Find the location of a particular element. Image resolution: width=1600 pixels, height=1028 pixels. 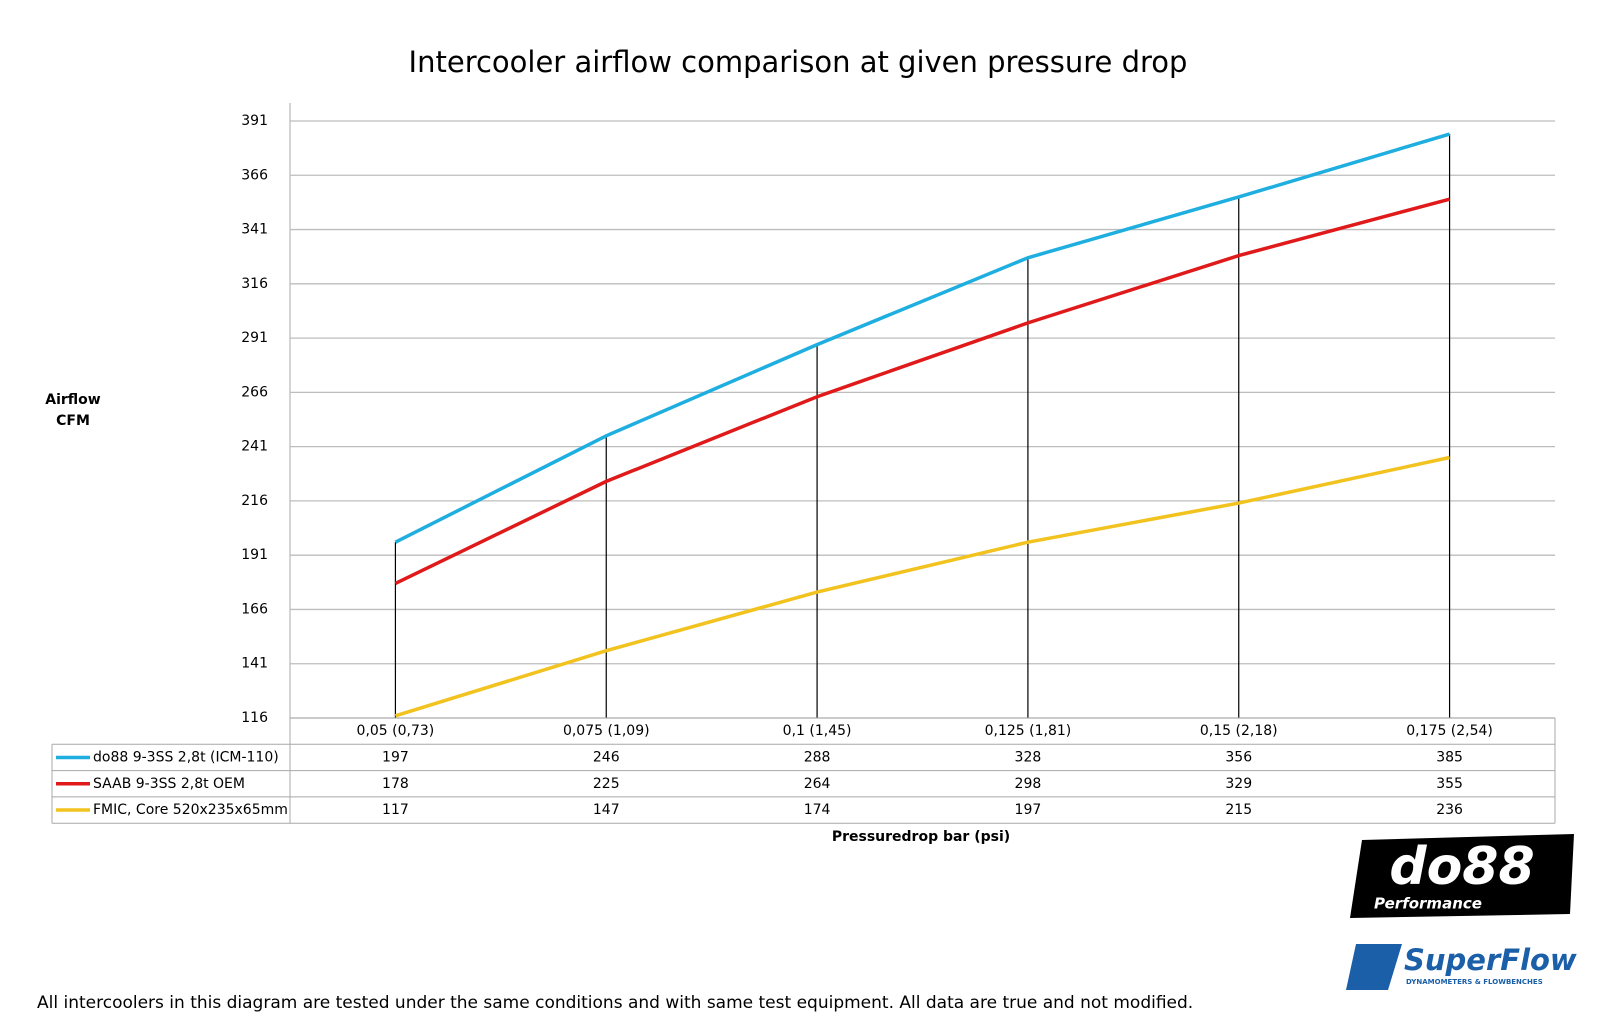

y-tick-label: 366 is located at coordinates (254, 175).